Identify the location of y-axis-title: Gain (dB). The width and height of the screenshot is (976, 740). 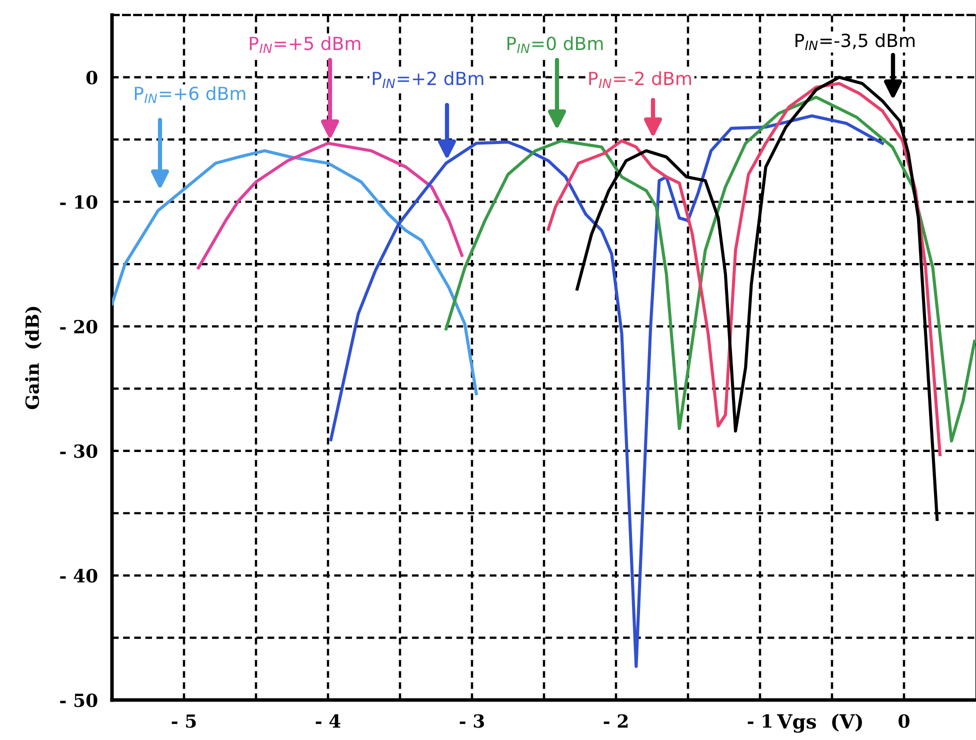
(33, 358).